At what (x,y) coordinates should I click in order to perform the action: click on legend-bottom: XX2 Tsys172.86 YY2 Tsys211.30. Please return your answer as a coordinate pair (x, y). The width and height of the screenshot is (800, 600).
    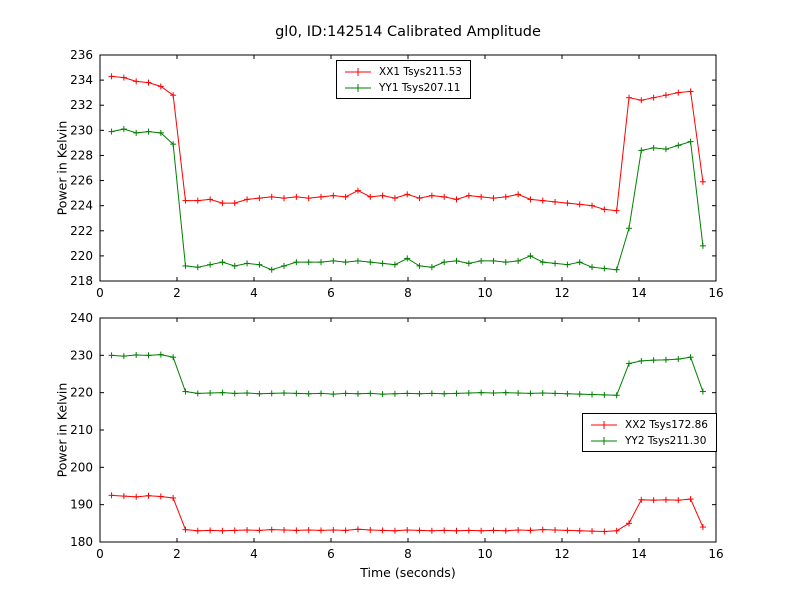
    Looking at the image, I should click on (649, 432).